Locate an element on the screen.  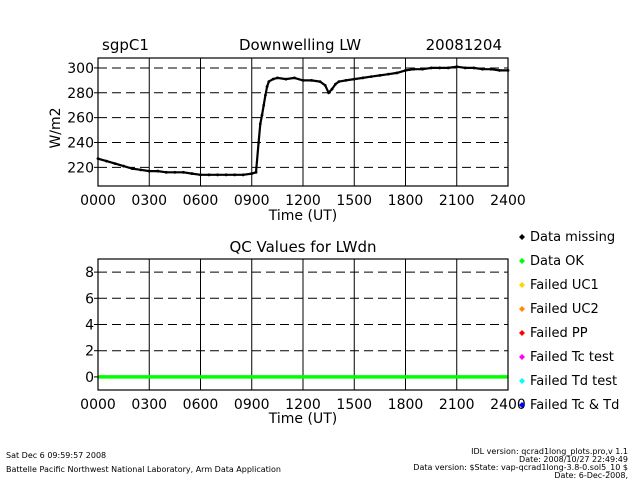
qc-y-axis: 0 2 4 6 8 is located at coordinates (91, 325).